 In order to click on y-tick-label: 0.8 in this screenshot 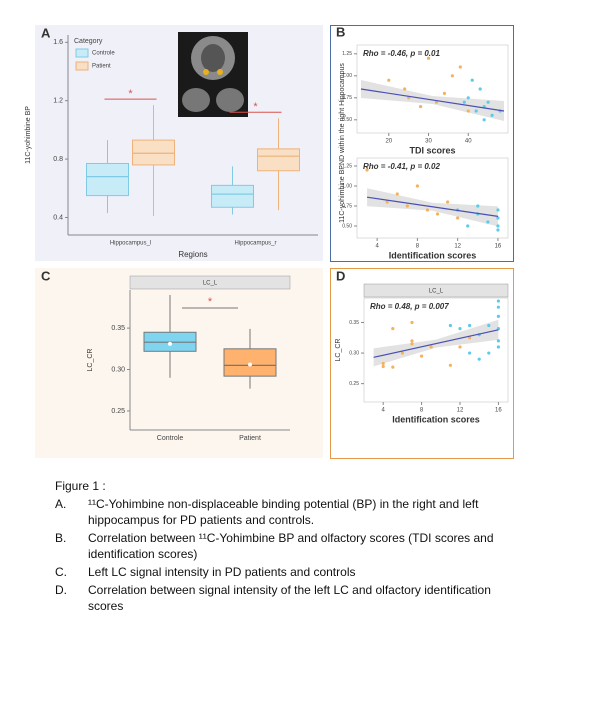, I will do `click(58, 159)`.